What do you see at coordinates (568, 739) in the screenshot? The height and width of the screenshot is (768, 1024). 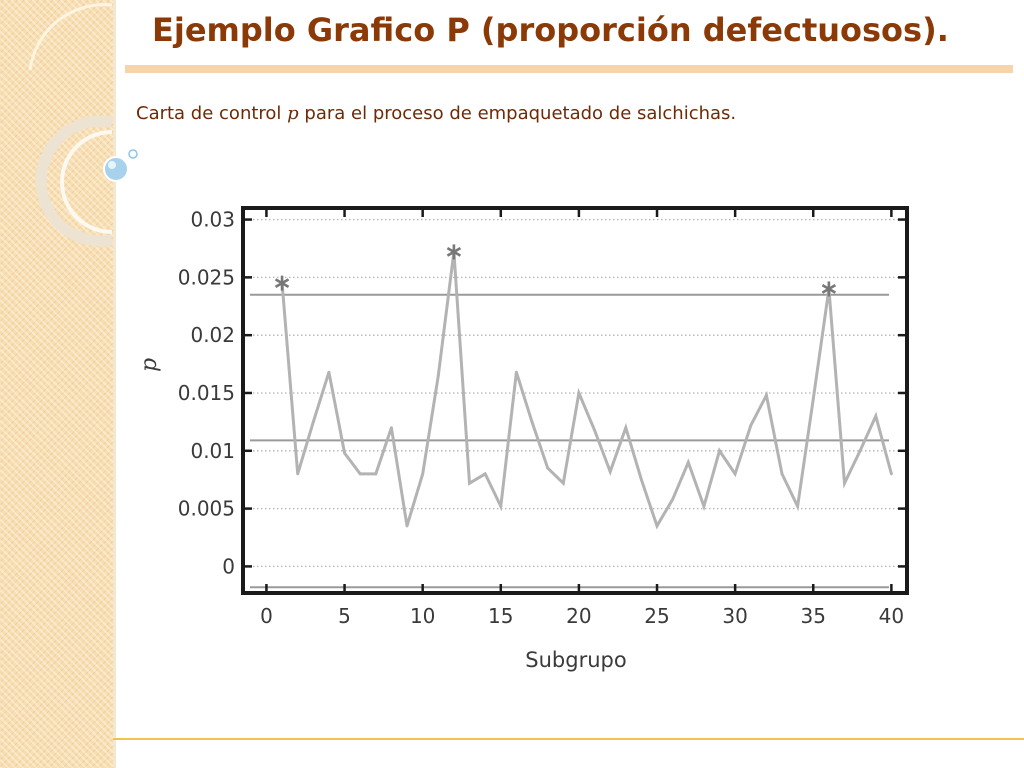 I see `footer-rule` at bounding box center [568, 739].